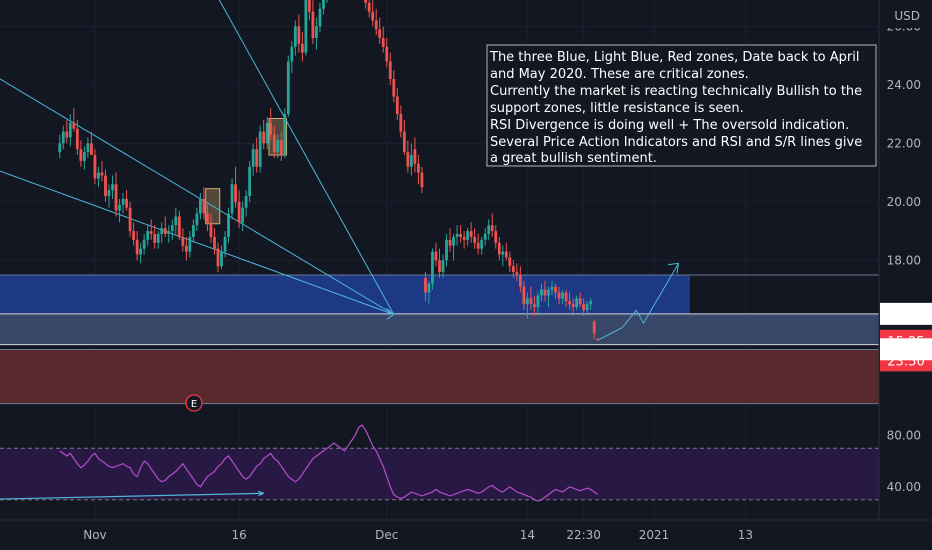 The height and width of the screenshot is (550, 932). I want to click on zone-blue, so click(345, 295).